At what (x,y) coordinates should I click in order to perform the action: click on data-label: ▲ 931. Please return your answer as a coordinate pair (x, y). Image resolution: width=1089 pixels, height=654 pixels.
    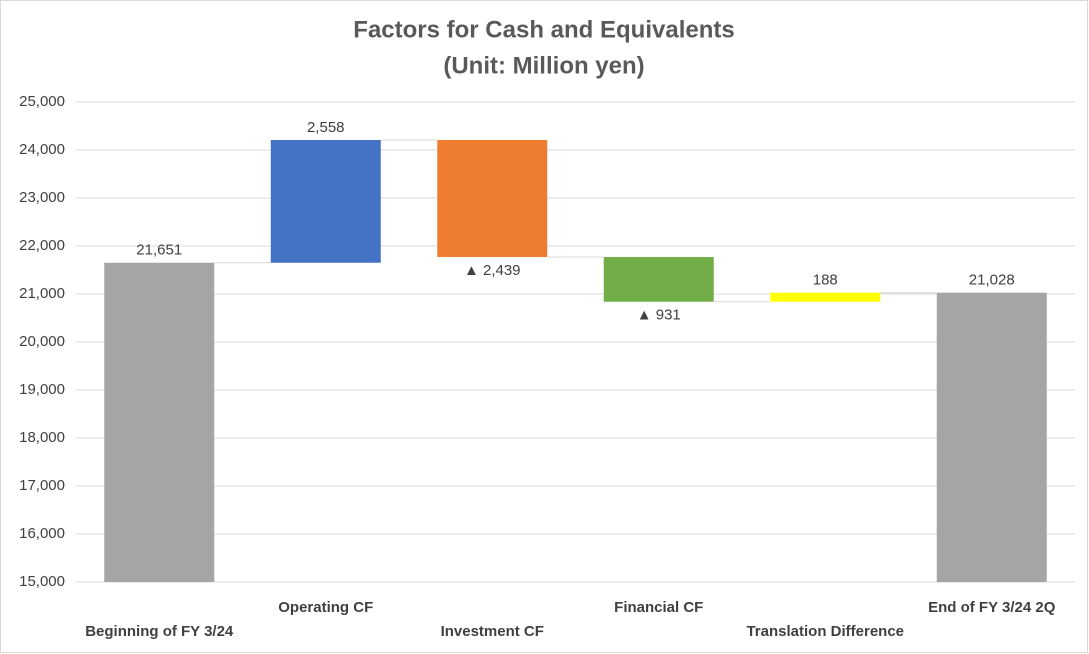
    Looking at the image, I should click on (659, 315).